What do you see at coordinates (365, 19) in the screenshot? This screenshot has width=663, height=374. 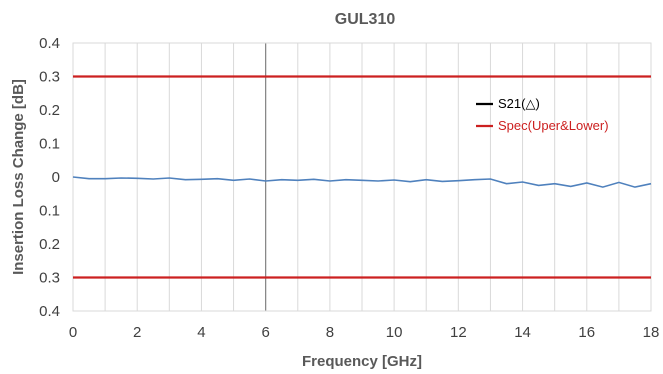 I see `chart-title: GUL310` at bounding box center [365, 19].